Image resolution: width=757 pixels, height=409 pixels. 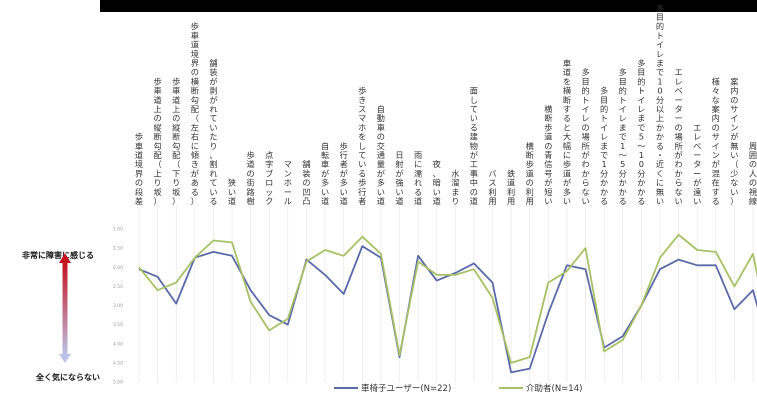 I want to click on y-tick-label: 1.00, so click(x=118, y=230).